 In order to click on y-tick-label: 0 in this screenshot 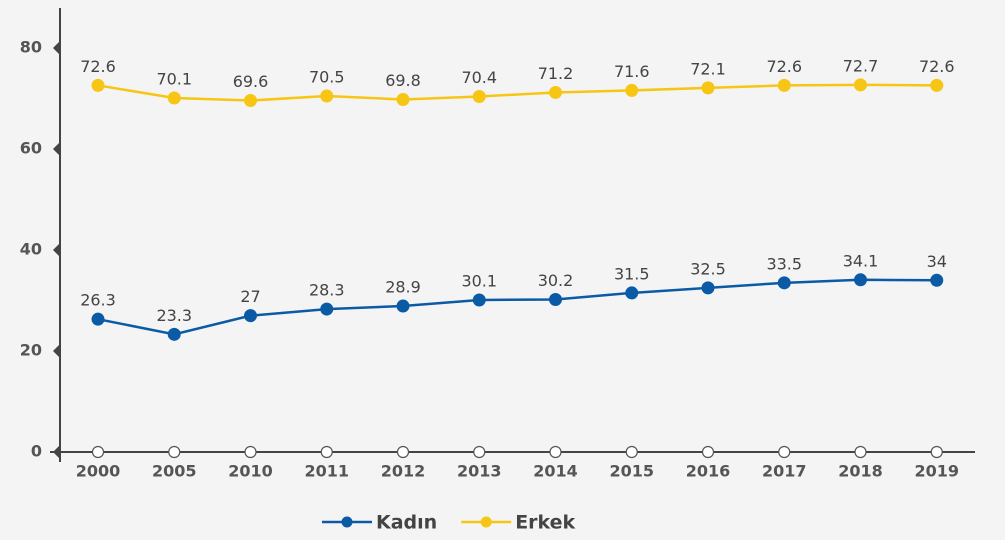, I will do `click(36, 451)`.